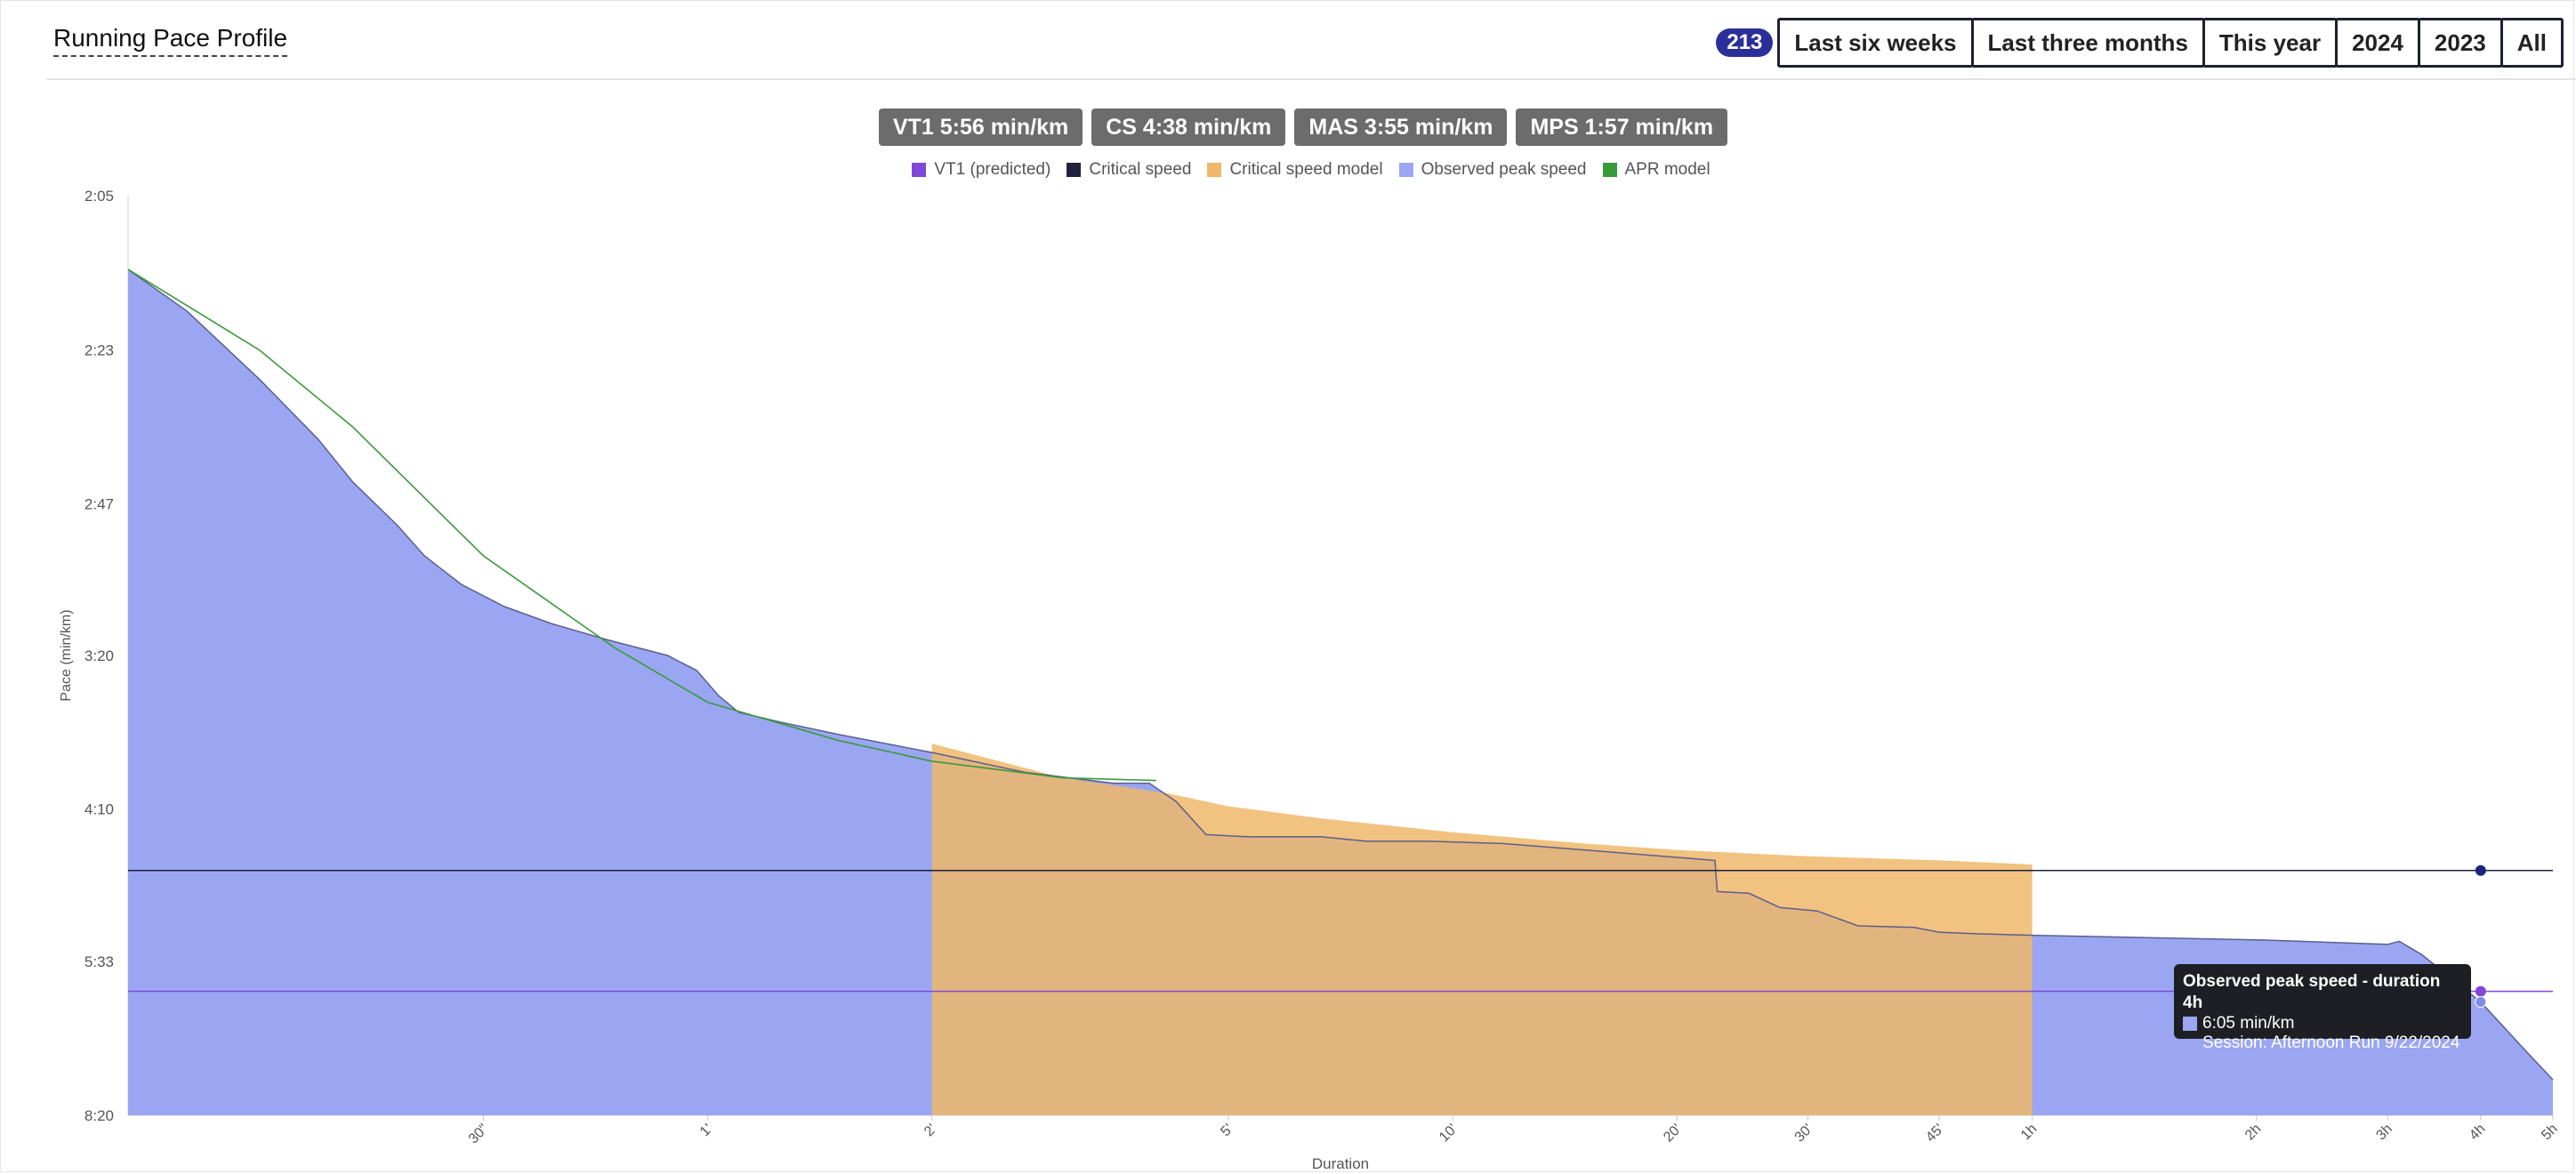 Image resolution: width=2576 pixels, height=1174 pixels. I want to click on legend-item-cs-model: Critical speed model, so click(1295, 170).